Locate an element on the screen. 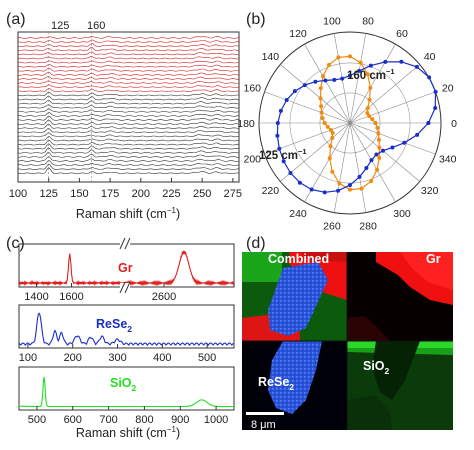 The image size is (474, 450). gr-spectrum-line is located at coordinates (126, 268).